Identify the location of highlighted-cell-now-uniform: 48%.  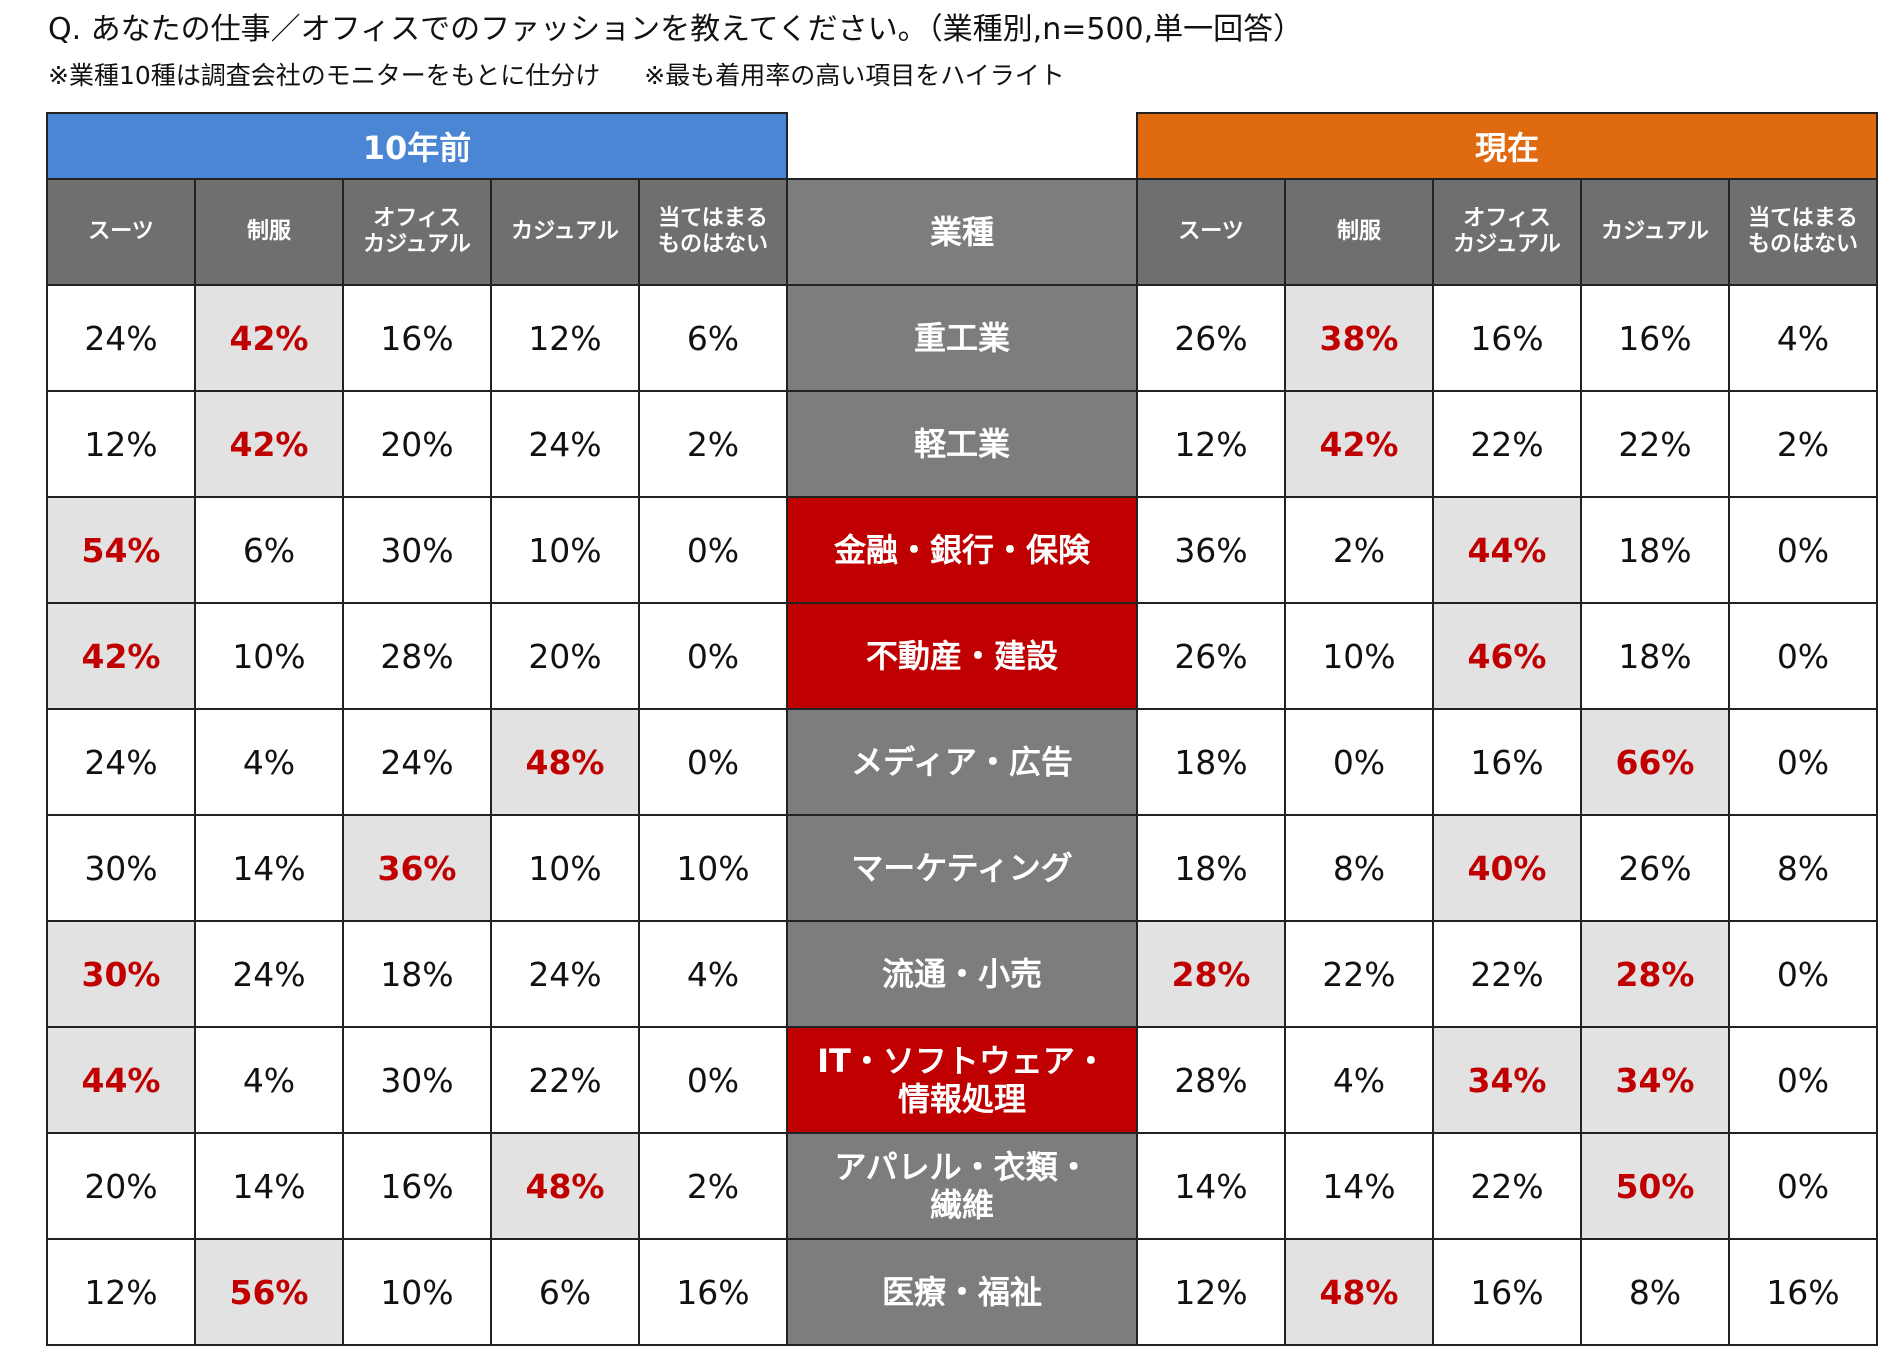
(1359, 1292).